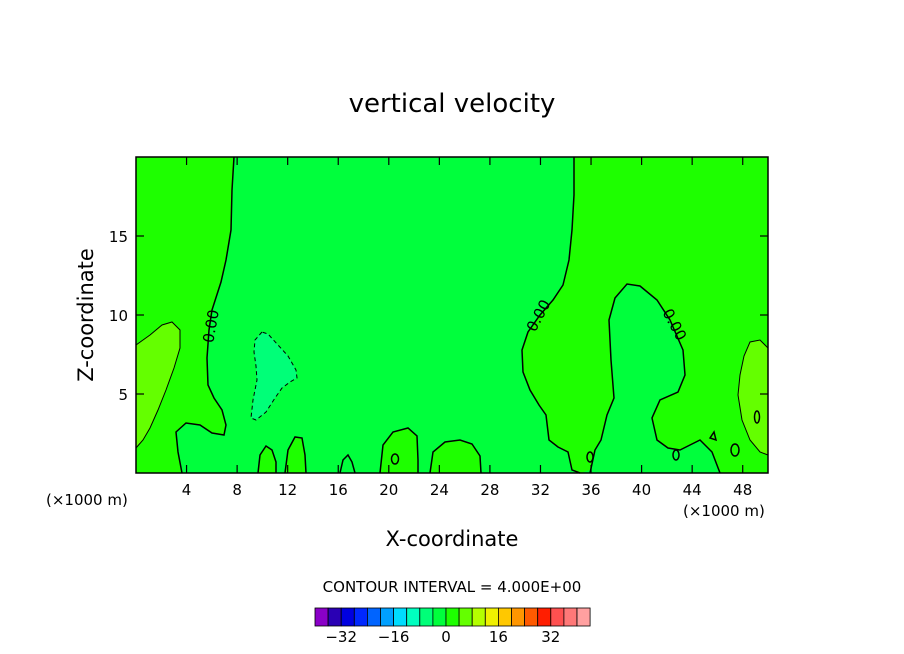 The height and width of the screenshot is (654, 904). Describe the element at coordinates (87, 500) in the screenshot. I see `x-unit-left: (×1000 m)` at that location.